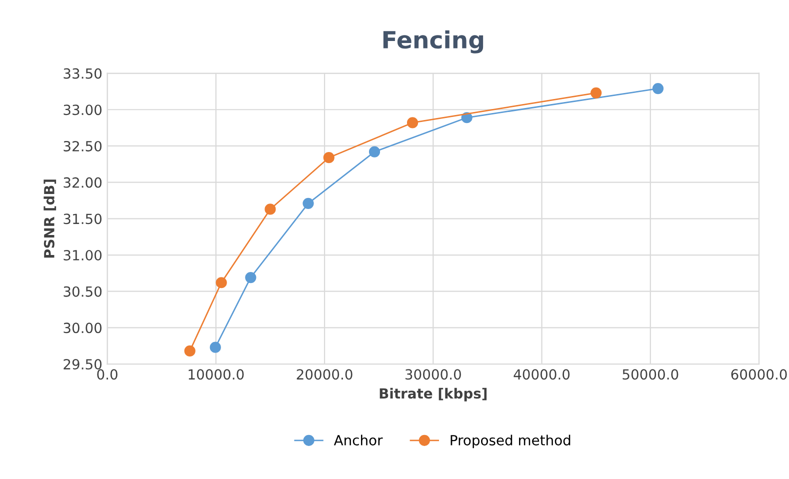 The image size is (789, 479). What do you see at coordinates (83, 364) in the screenshot?
I see `y-tick-label: 29.50` at bounding box center [83, 364].